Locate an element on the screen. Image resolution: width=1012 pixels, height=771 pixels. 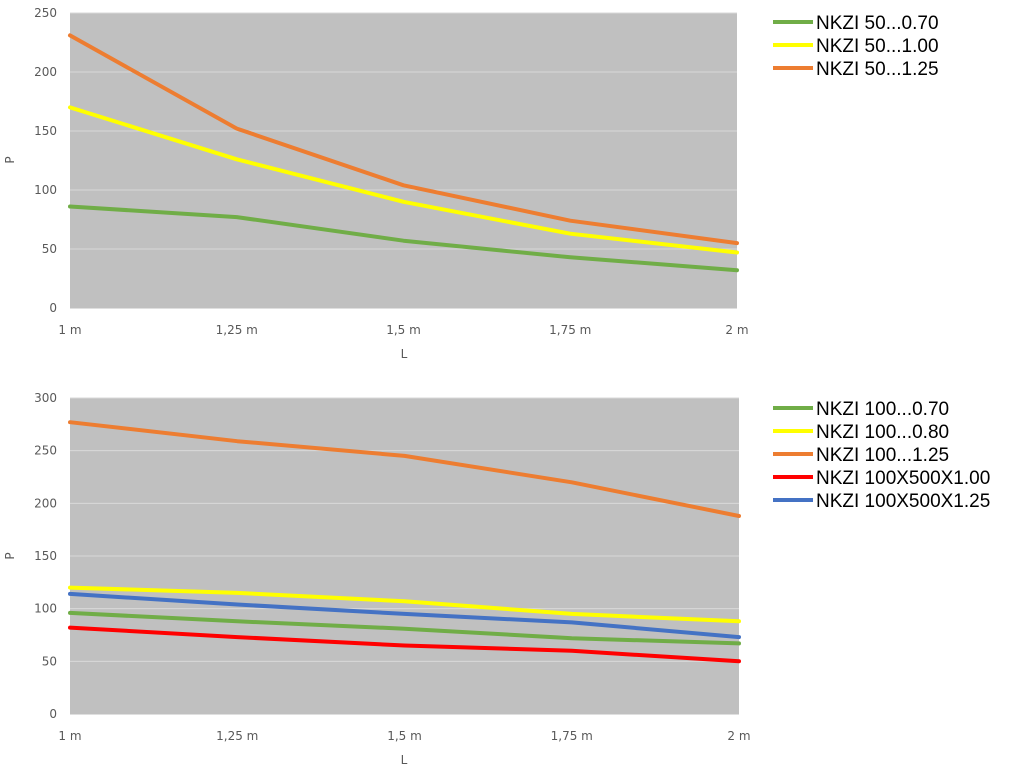
legend-label: NKZI 50...1.25 is located at coordinates (877, 69).